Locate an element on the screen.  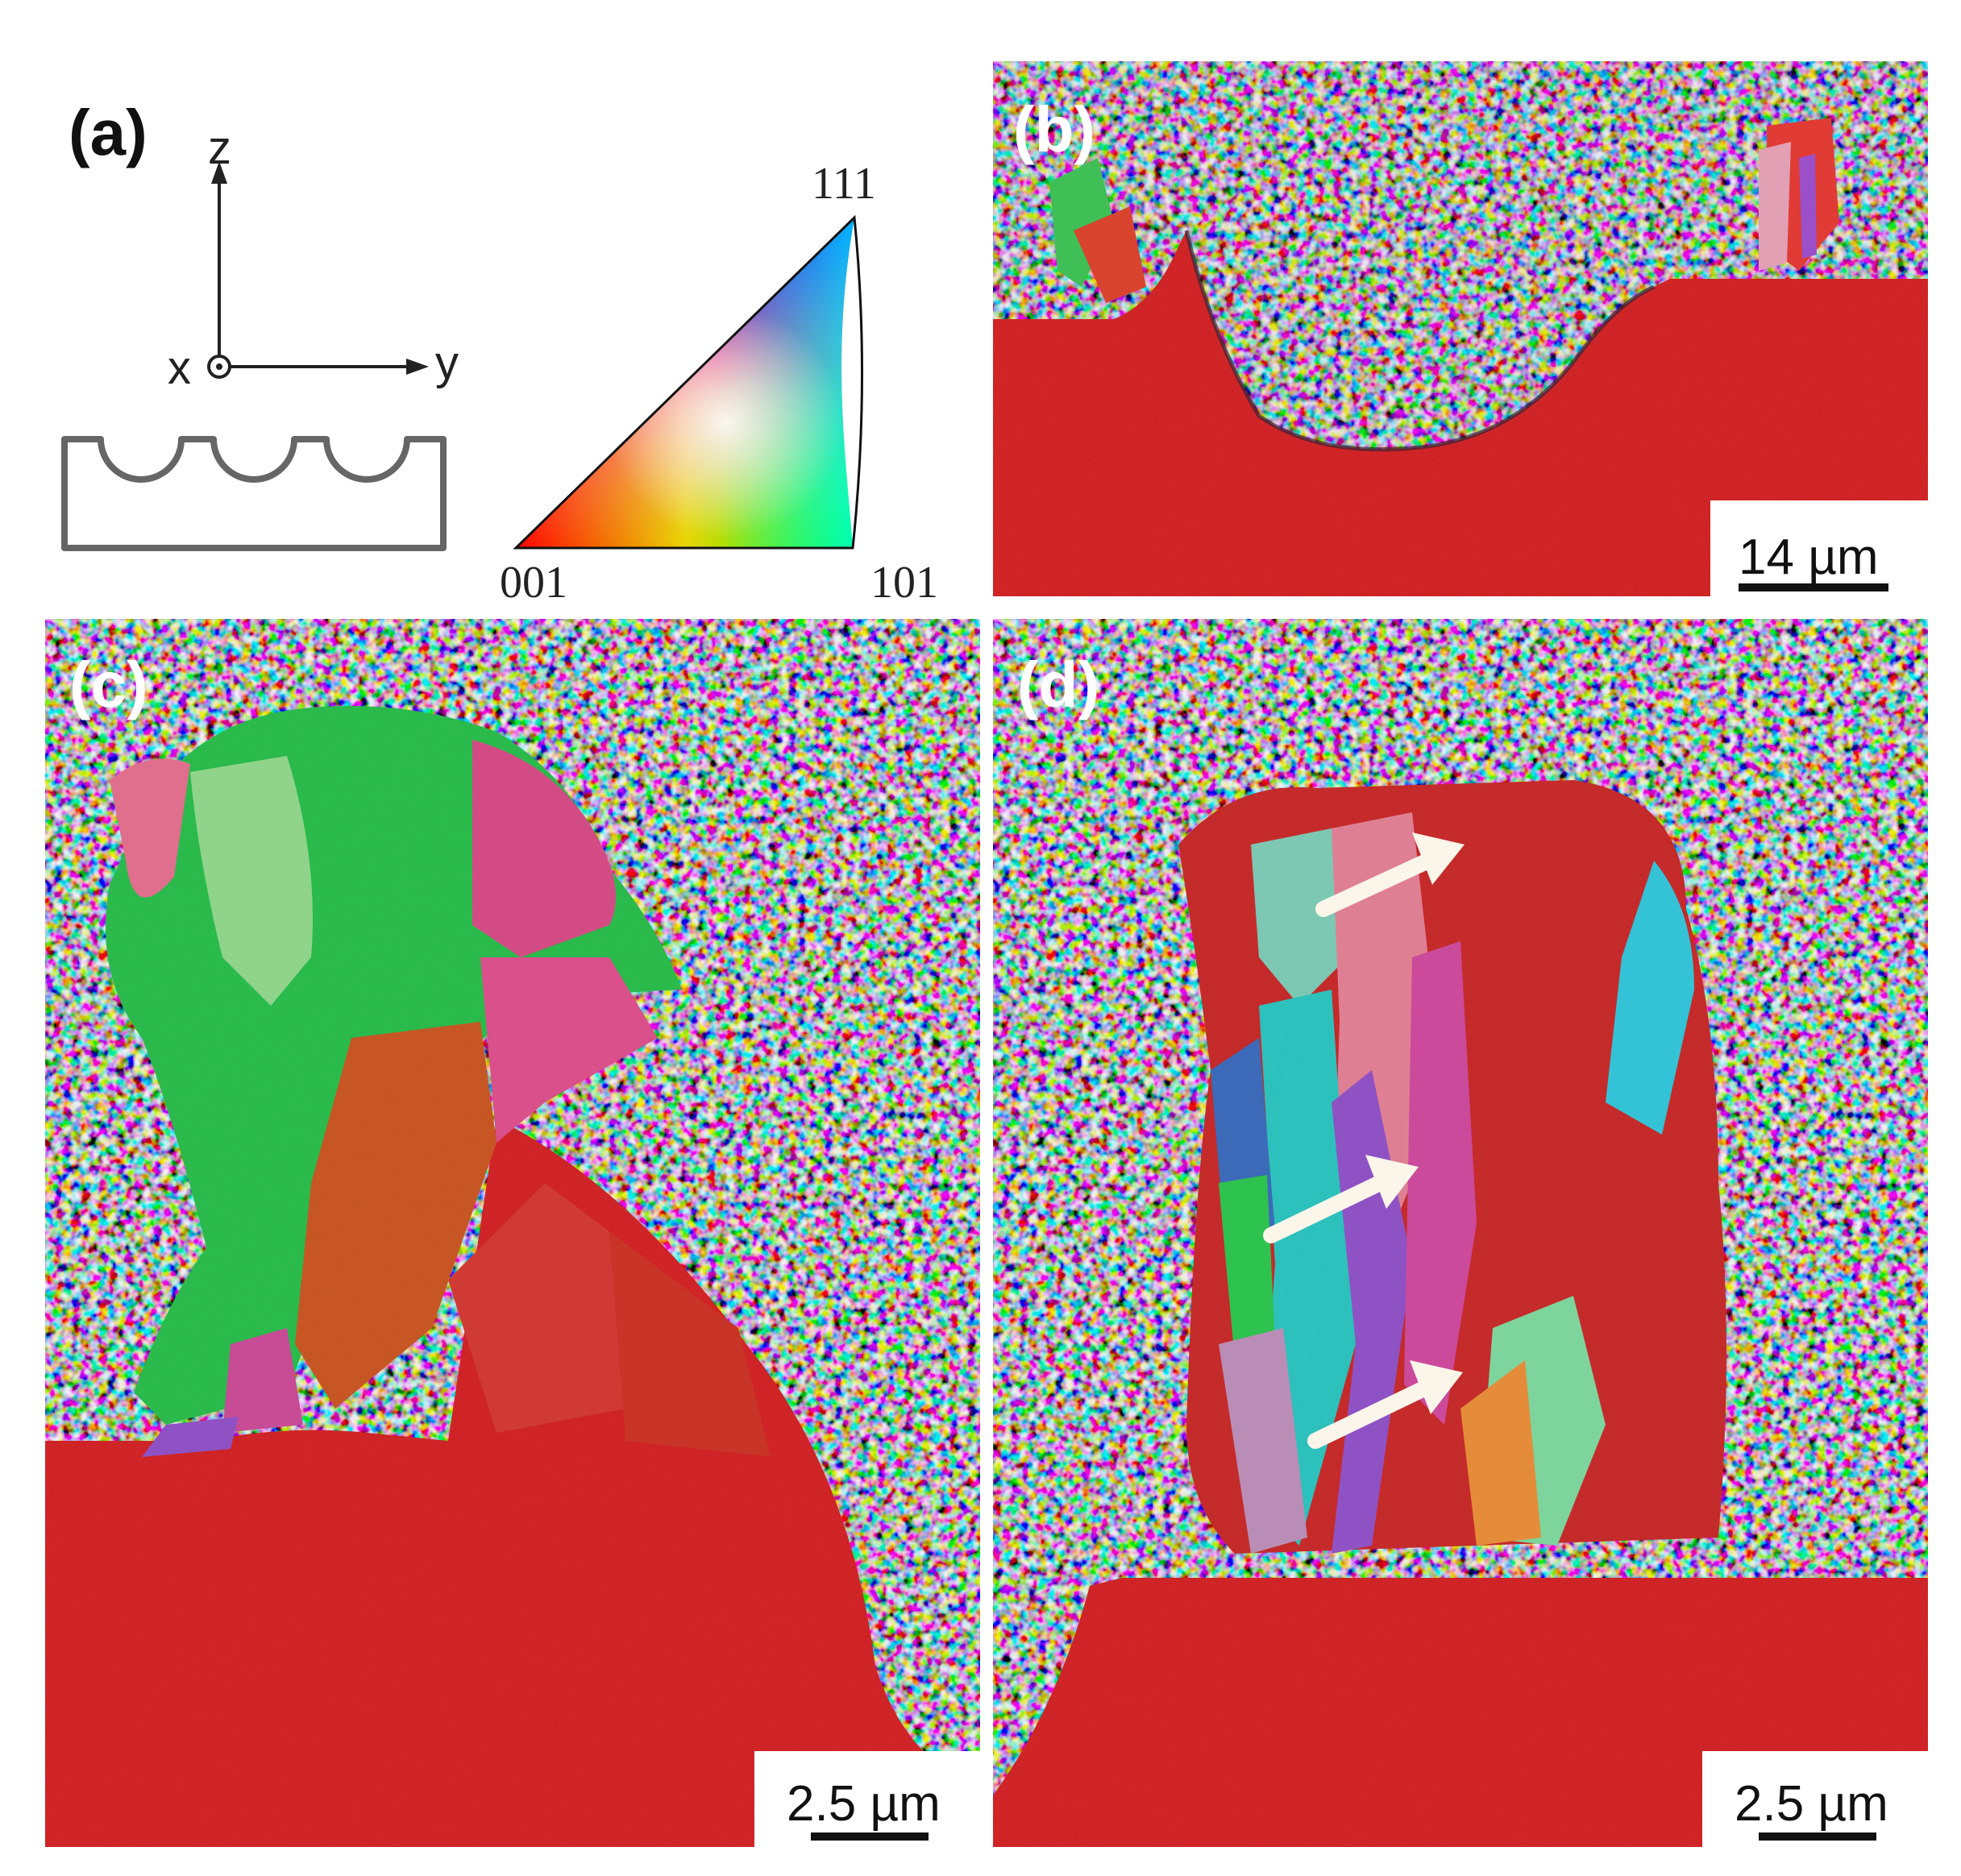
panel-a-label: (a) is located at coordinates (108, 132).